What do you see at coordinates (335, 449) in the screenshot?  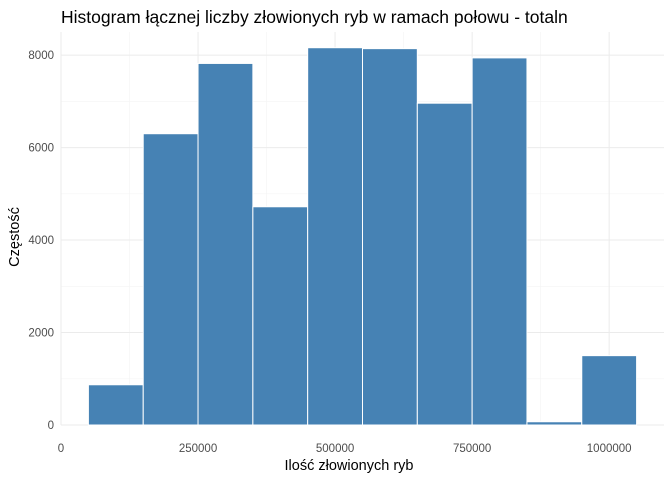 I see `x-tick-label: 500000` at bounding box center [335, 449].